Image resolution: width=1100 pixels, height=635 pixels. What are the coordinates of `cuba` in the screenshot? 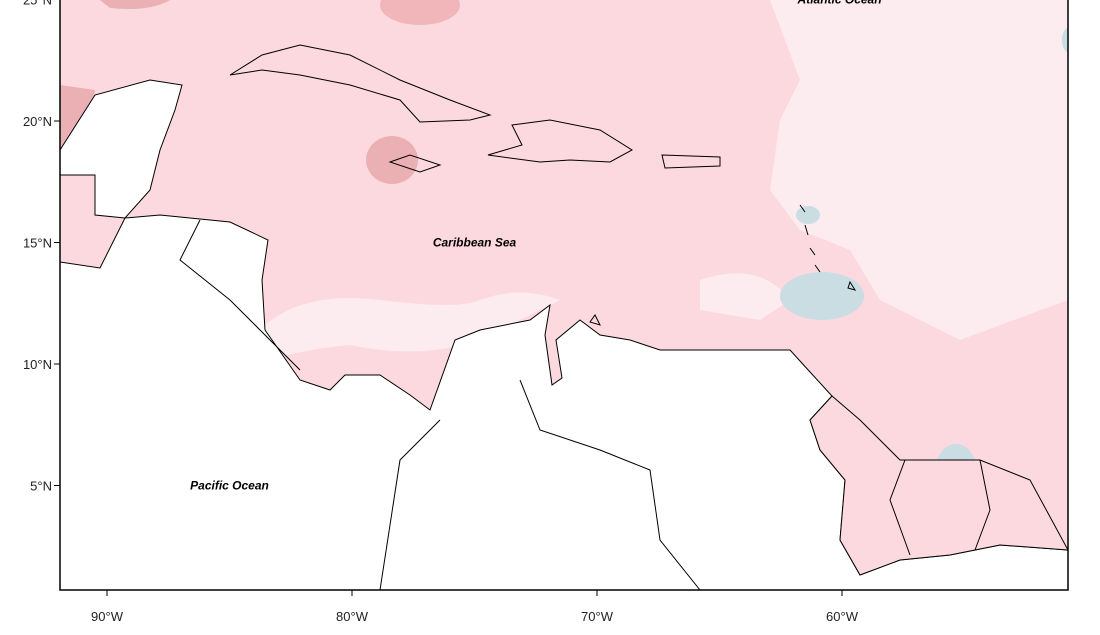 It's located at (360, 83).